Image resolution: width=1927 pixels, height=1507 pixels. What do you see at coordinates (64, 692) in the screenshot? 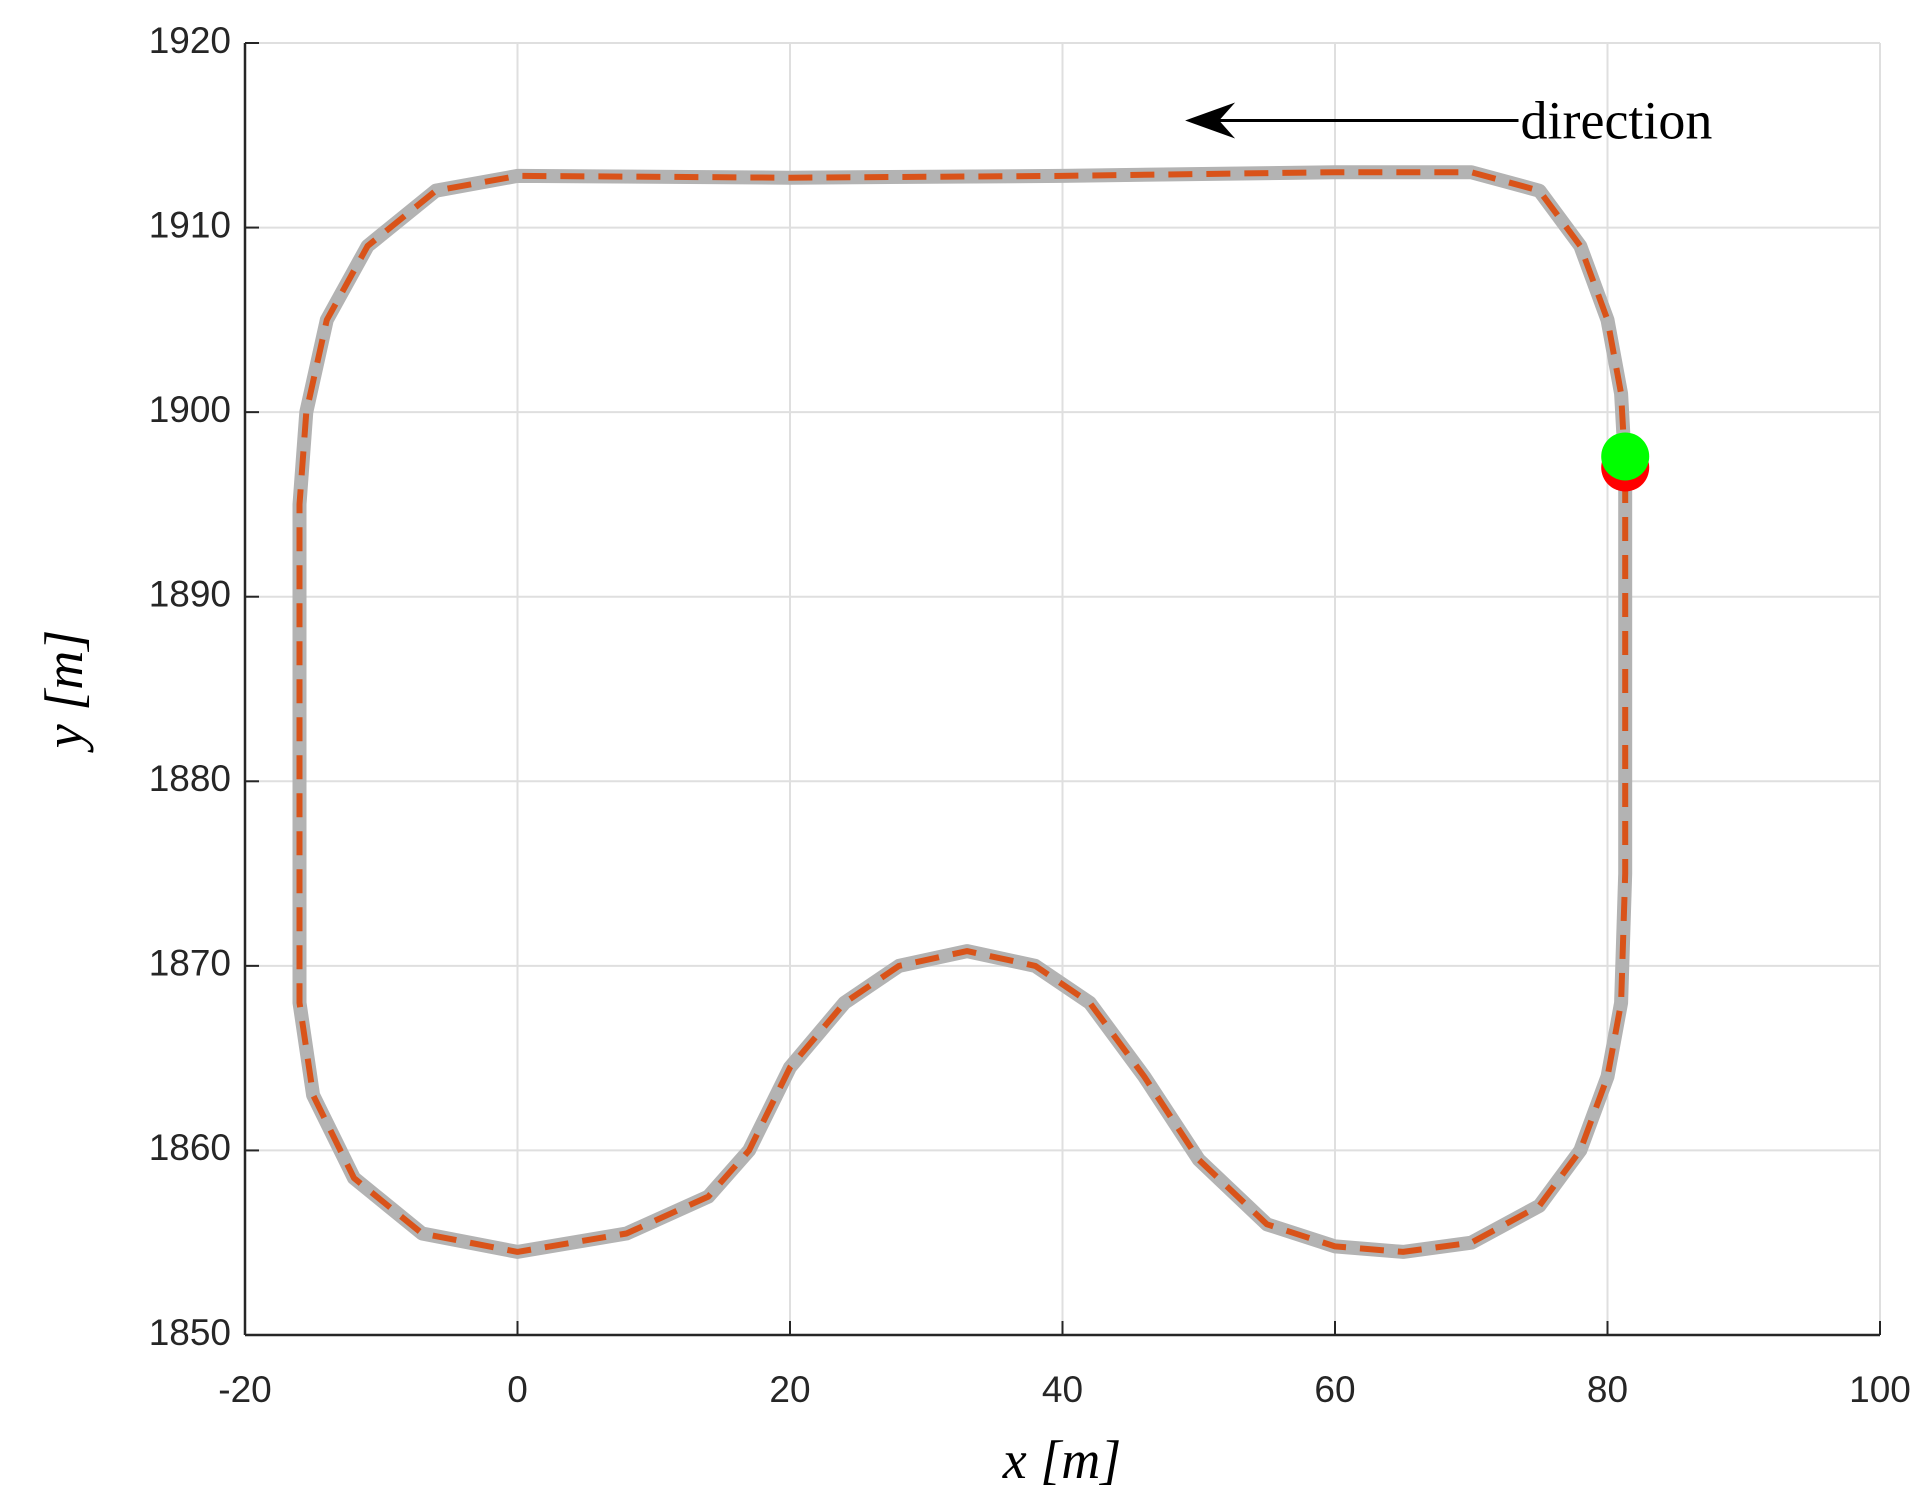
I see `y-axis-label: y [m]` at bounding box center [64, 692].